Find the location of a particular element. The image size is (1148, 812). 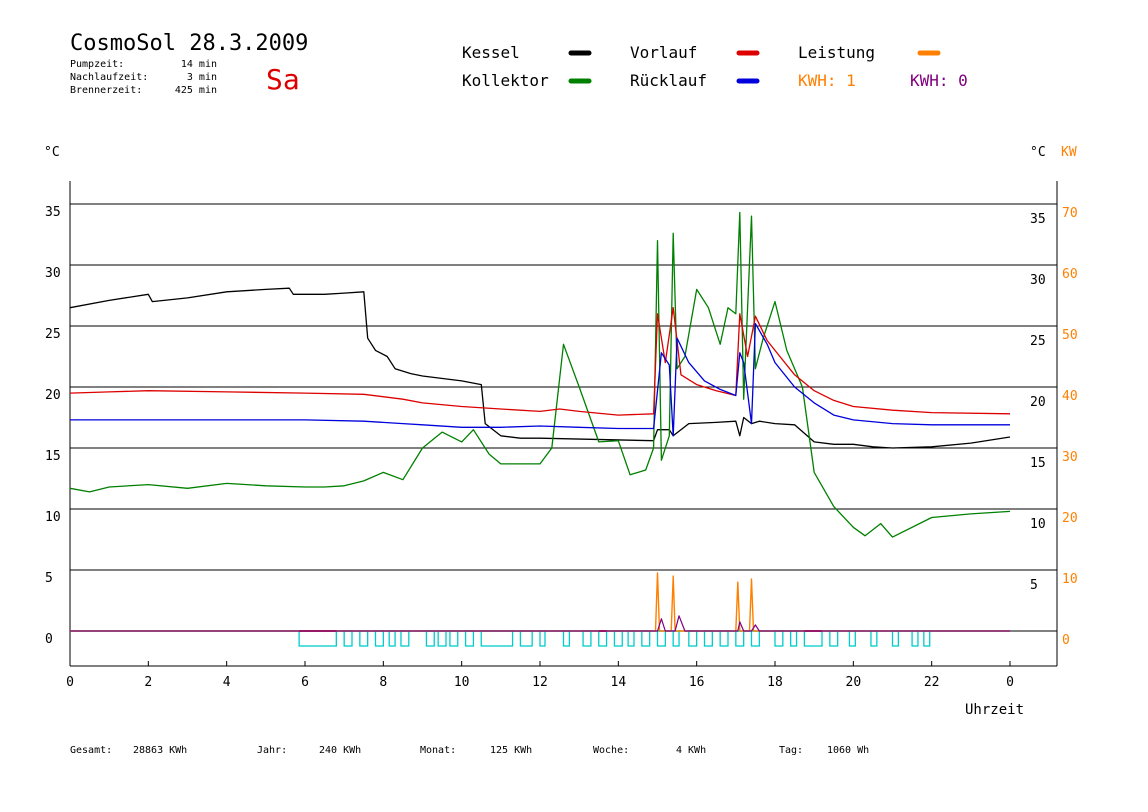

y-tick-left: 10 is located at coordinates (53, 517).